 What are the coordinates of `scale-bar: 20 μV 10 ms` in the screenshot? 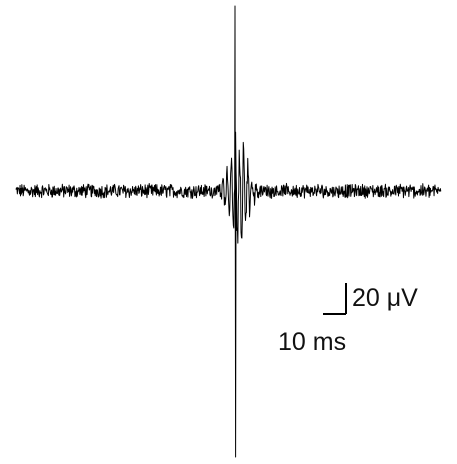 It's located at (348, 319).